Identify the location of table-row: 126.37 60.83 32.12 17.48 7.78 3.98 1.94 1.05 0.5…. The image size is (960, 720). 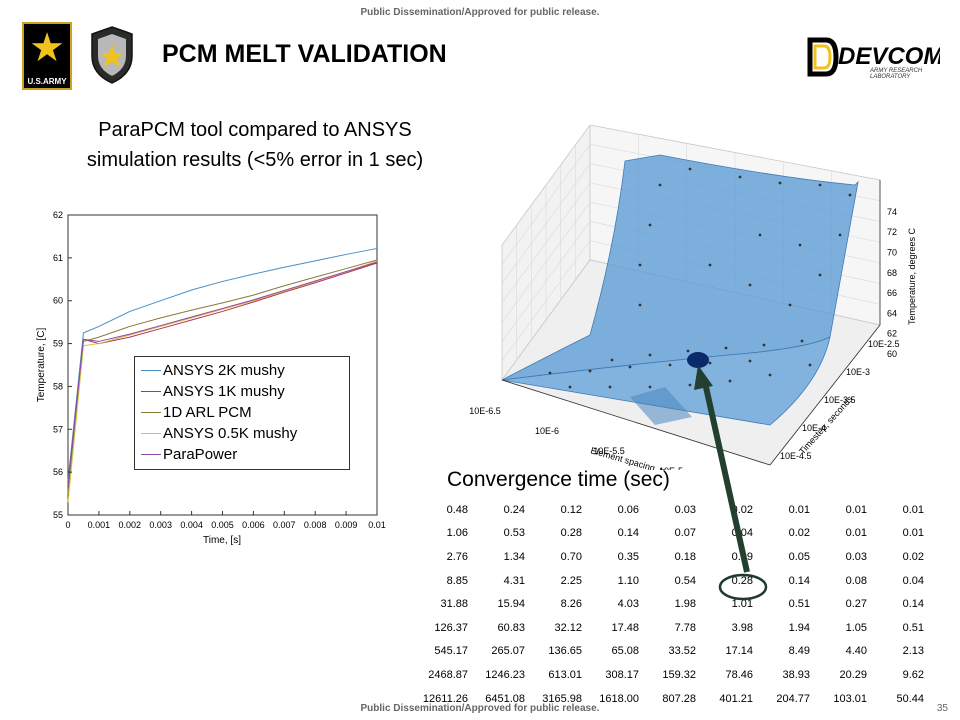
(667, 628).